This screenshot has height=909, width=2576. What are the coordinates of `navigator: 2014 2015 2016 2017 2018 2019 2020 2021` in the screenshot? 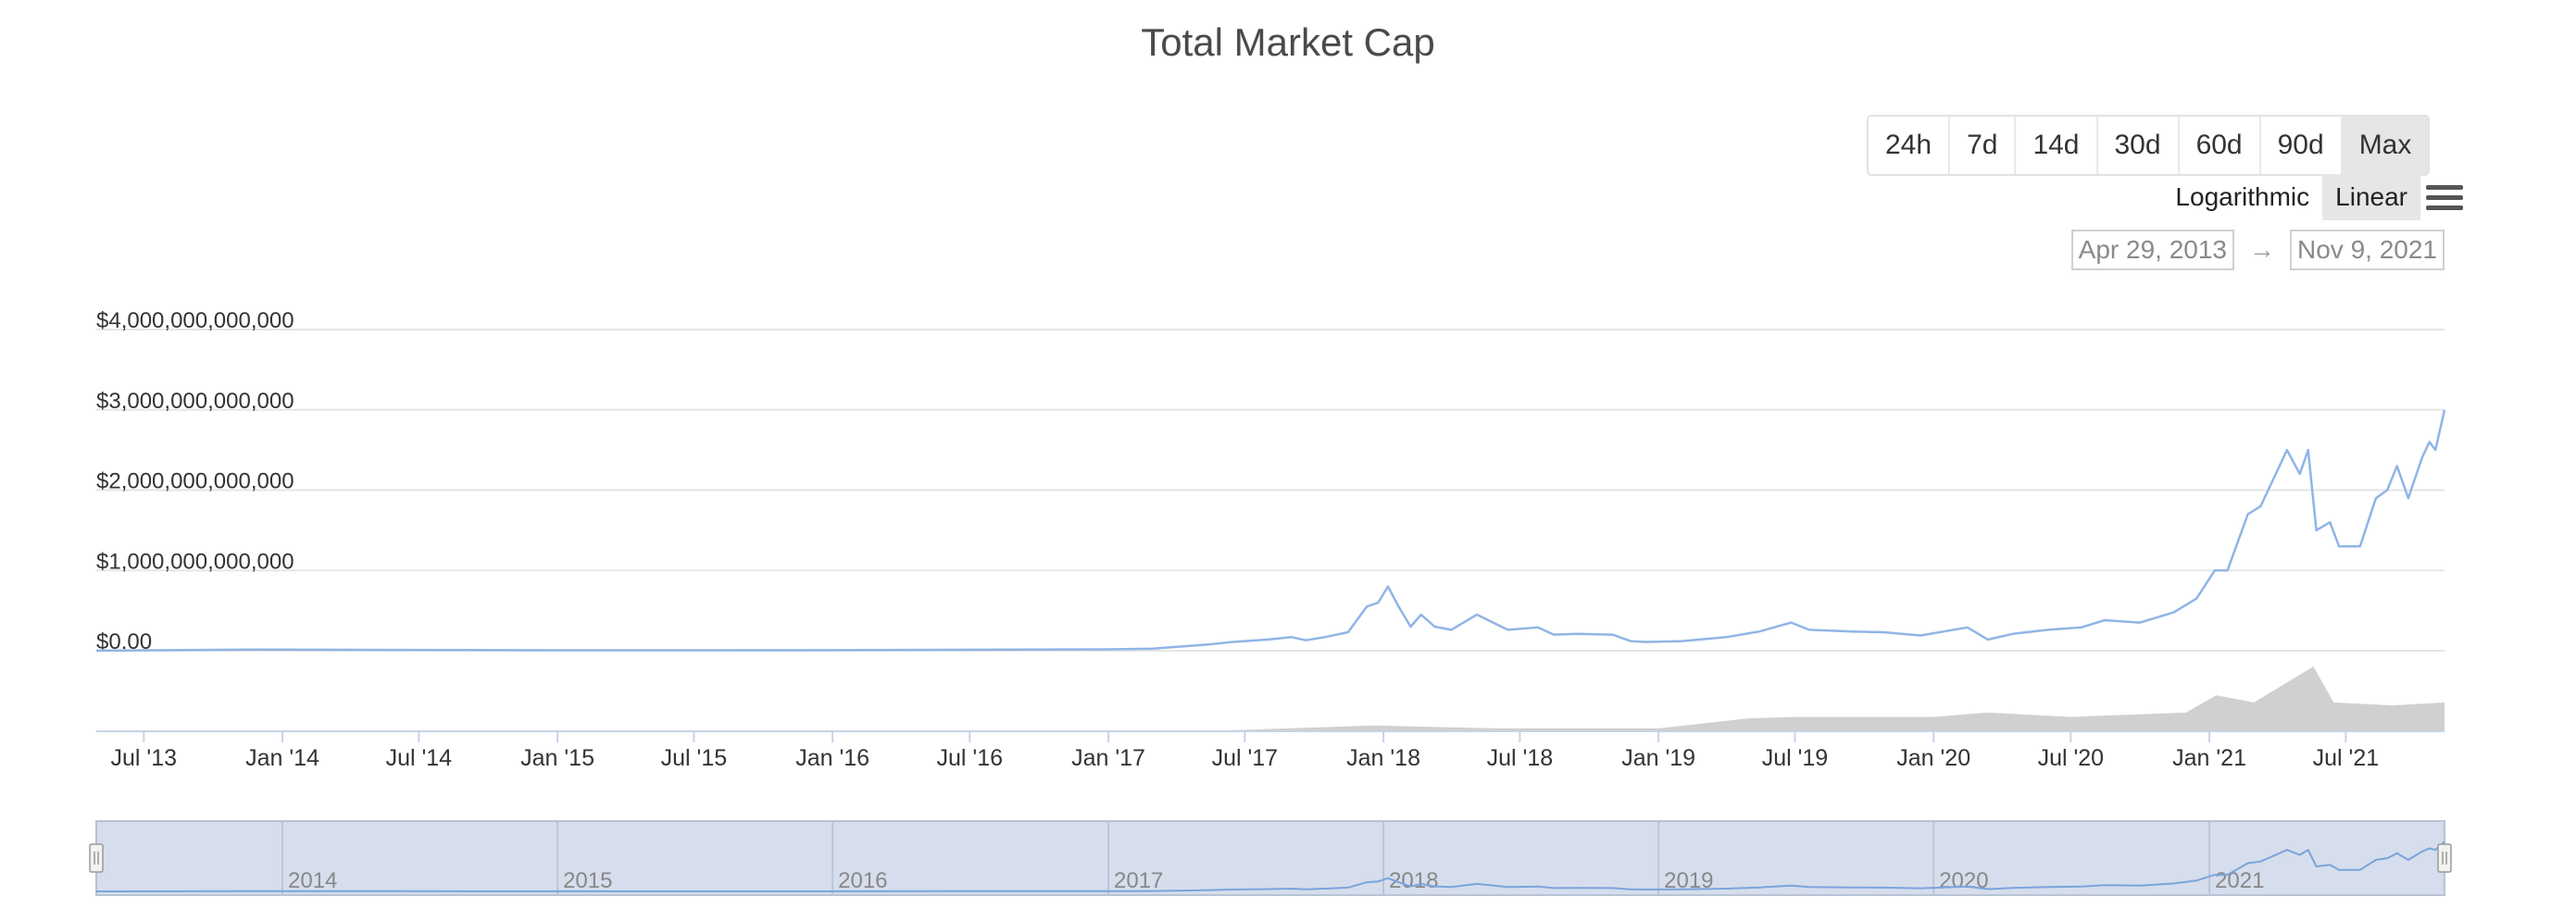 It's located at (1271, 858).